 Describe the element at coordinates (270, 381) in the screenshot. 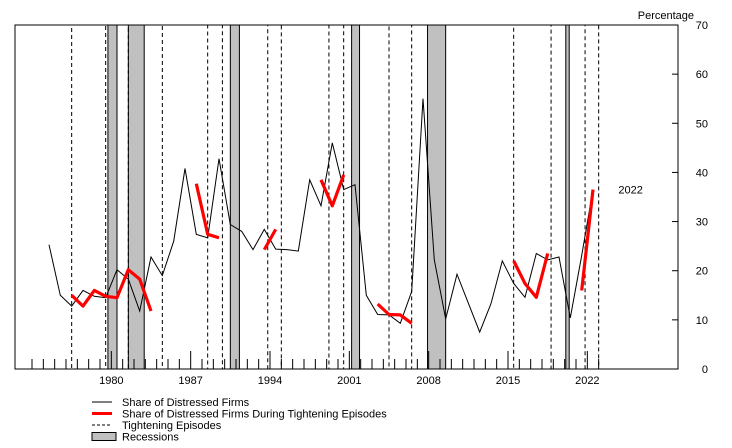

I see `x-tick-label: 1994` at that location.